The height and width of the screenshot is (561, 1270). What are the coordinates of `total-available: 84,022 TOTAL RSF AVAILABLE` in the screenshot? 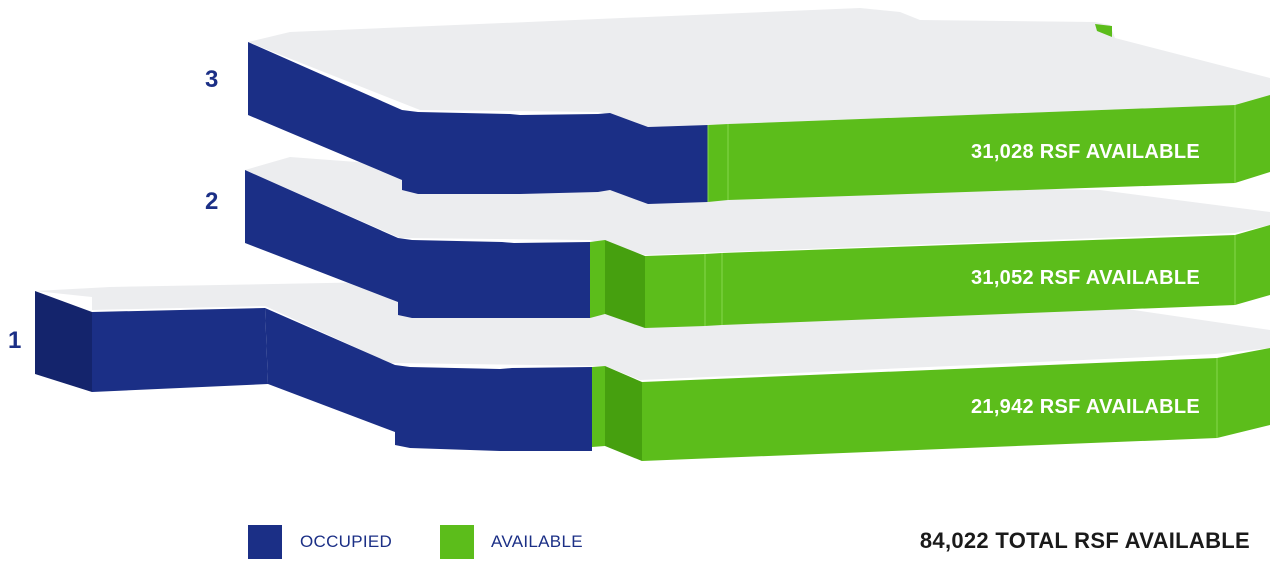 It's located at (1084, 540).